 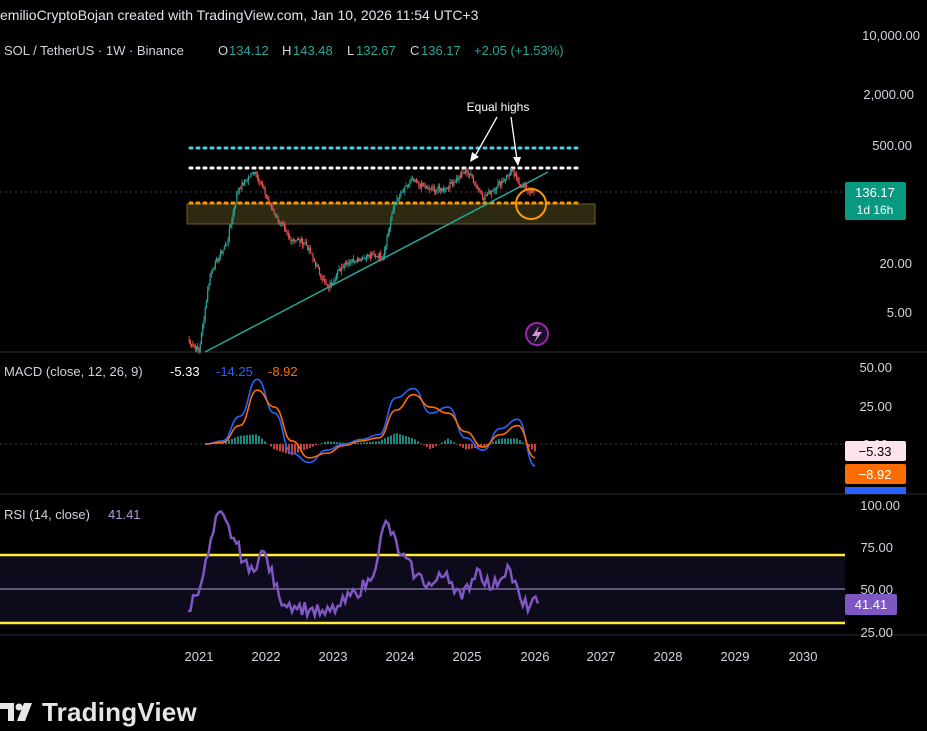 I want to click on tradingview-logo-icon, so click(x=16, y=712).